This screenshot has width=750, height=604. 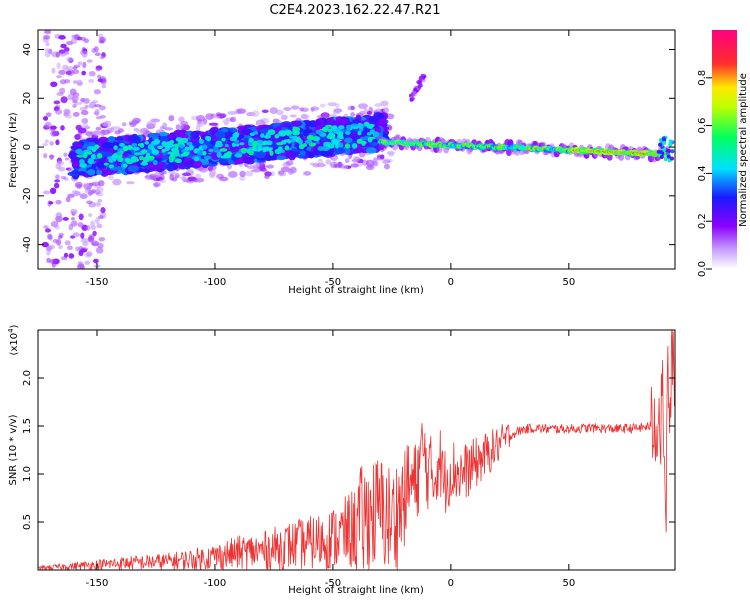 I want to click on x-tick-label: 0, so click(x=451, y=583).